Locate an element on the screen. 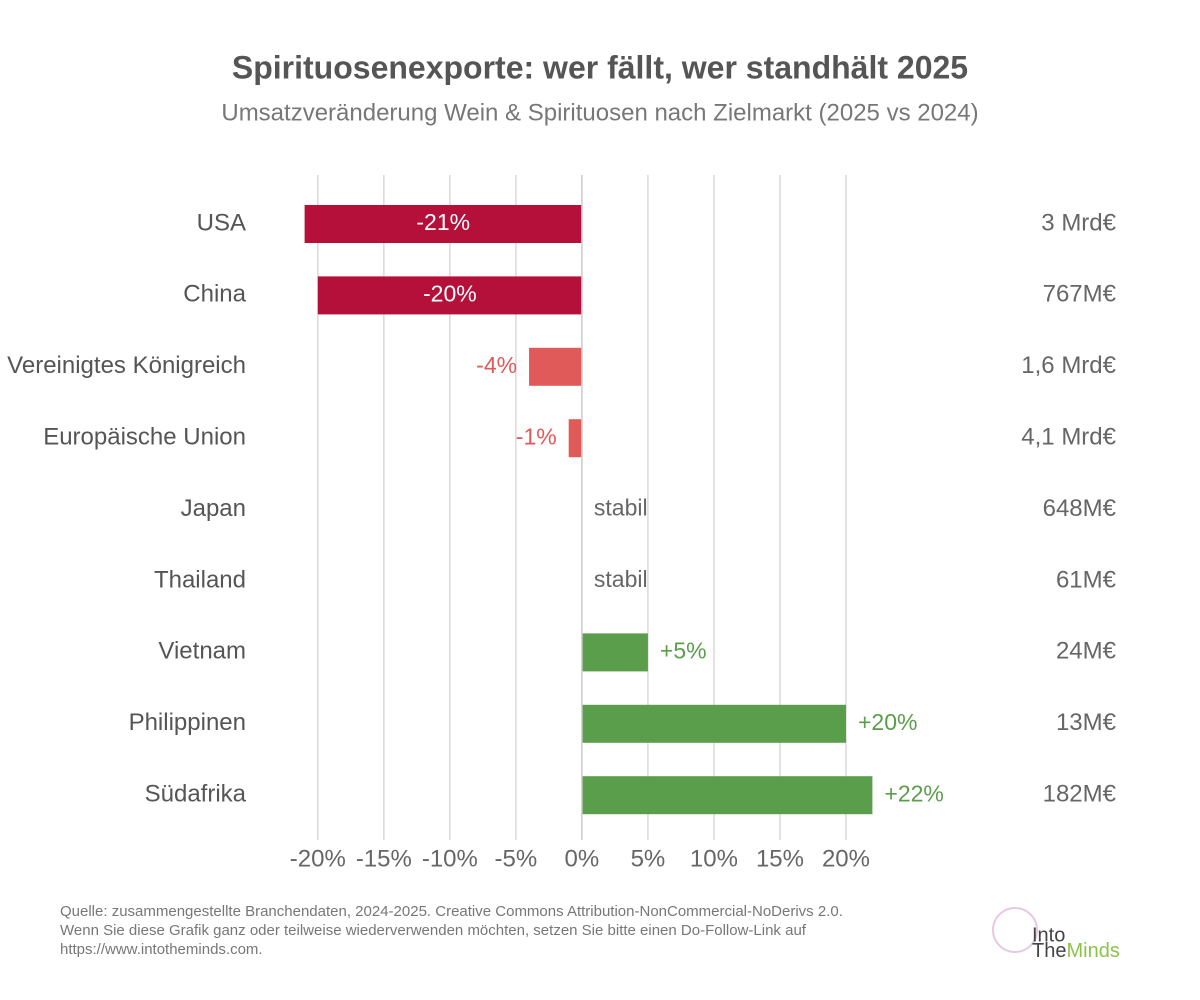  x-tick-label: -5% is located at coordinates (516, 858).